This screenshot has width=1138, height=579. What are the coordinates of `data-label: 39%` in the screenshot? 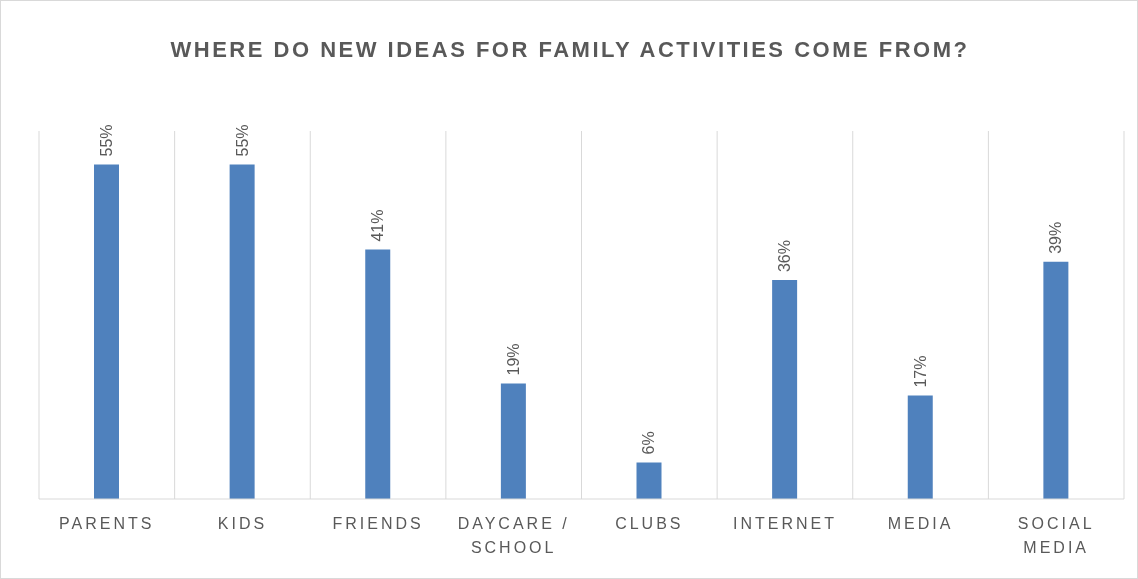 It's located at (1056, 237).